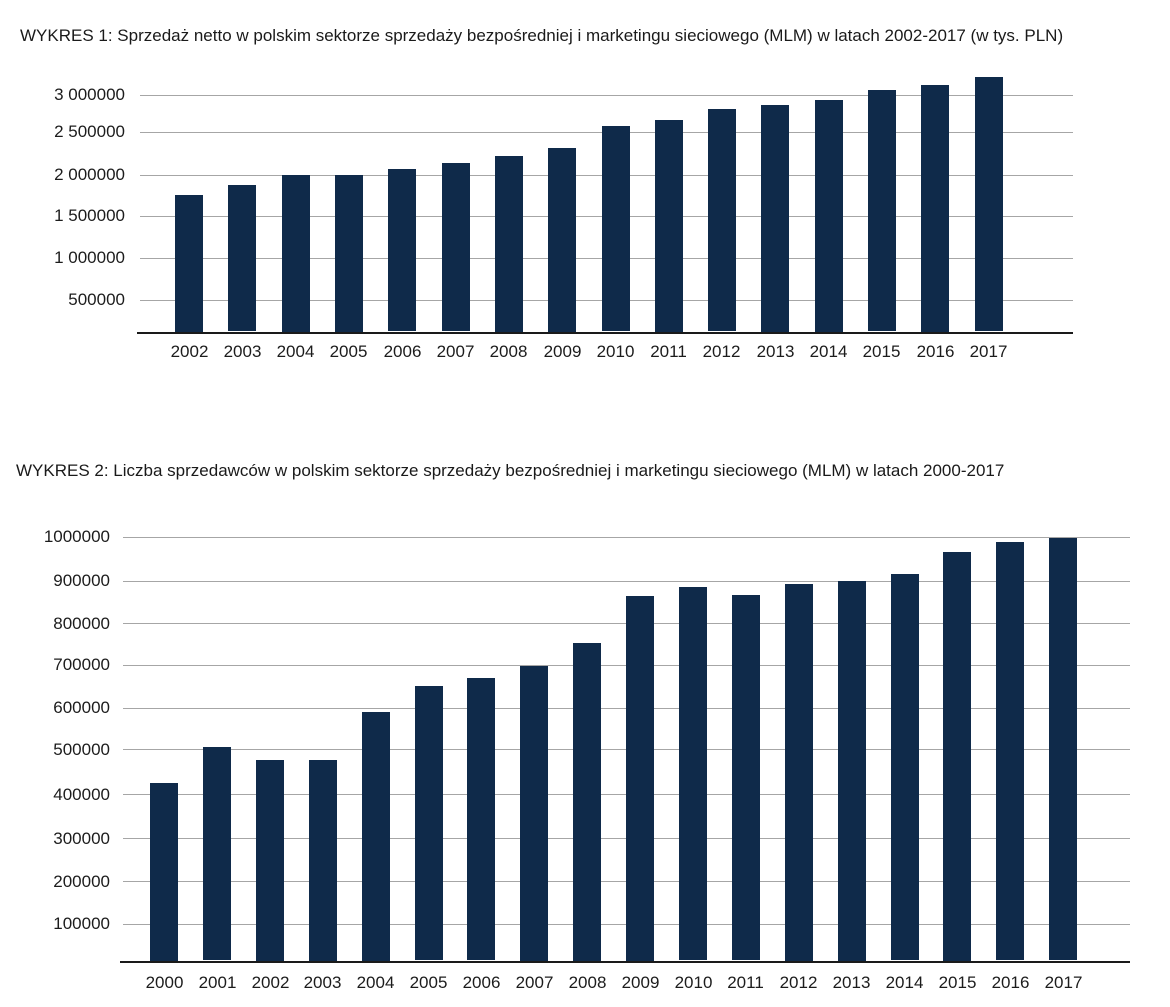  Describe the element at coordinates (76, 536) in the screenshot. I see `y-axis-tick-label: 1000000` at that location.